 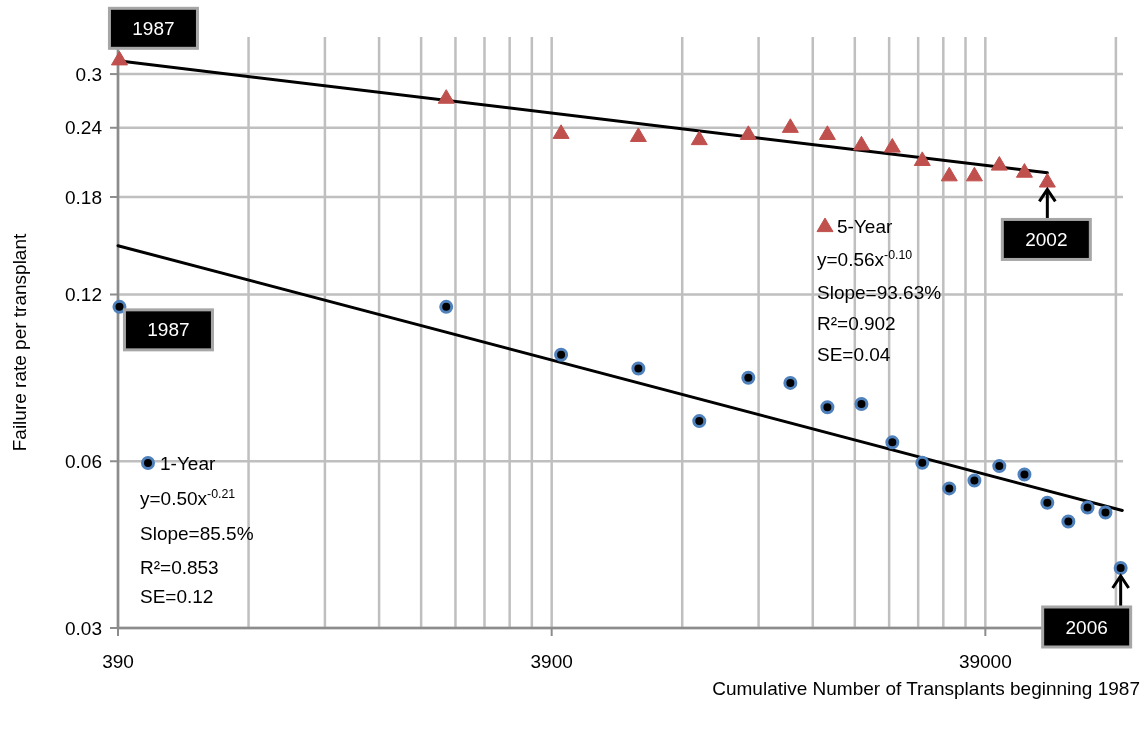 What do you see at coordinates (118, 661) in the screenshot?
I see `x-tick-label: 390` at bounding box center [118, 661].